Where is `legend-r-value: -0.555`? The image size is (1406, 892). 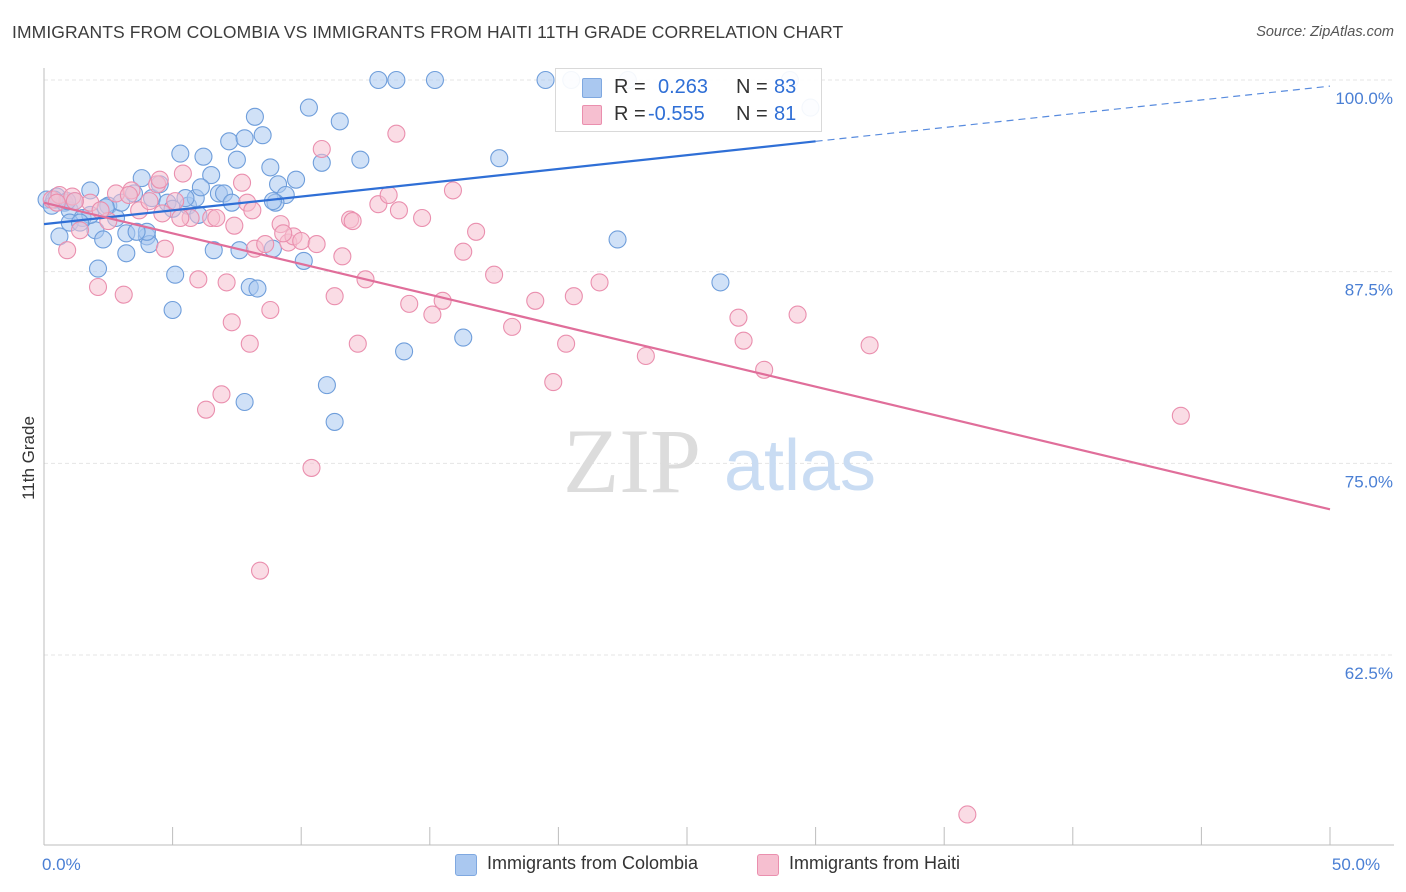 legend-r-value: -0.555 is located at coordinates (676, 114).